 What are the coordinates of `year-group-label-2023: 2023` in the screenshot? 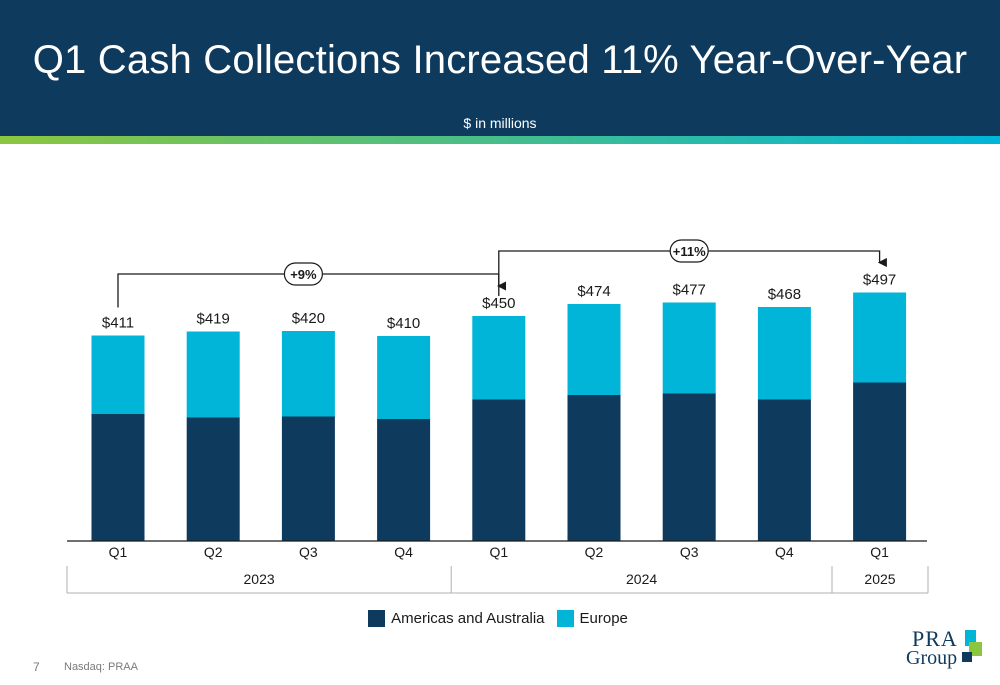 It's located at (259, 579).